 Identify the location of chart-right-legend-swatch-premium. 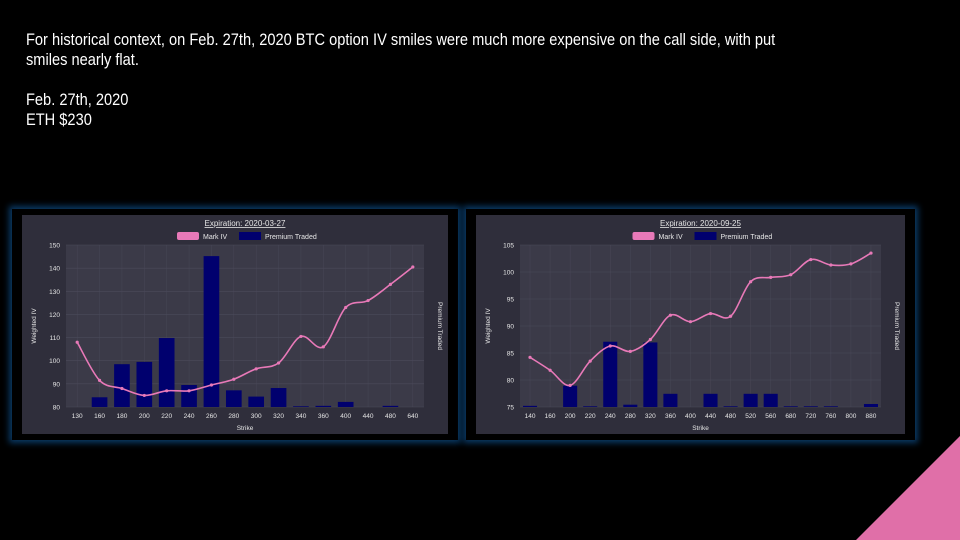
(705, 236).